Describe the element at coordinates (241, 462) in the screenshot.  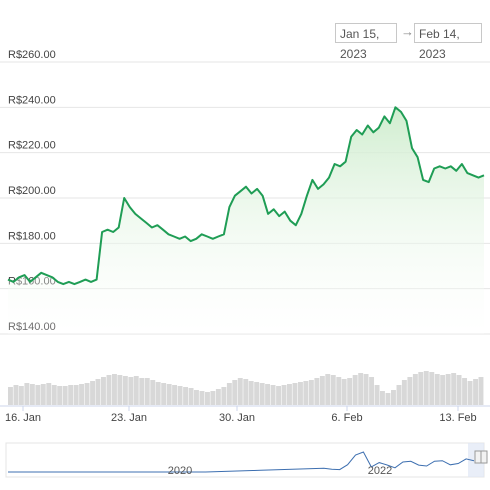
I see `navigator-line` at that location.